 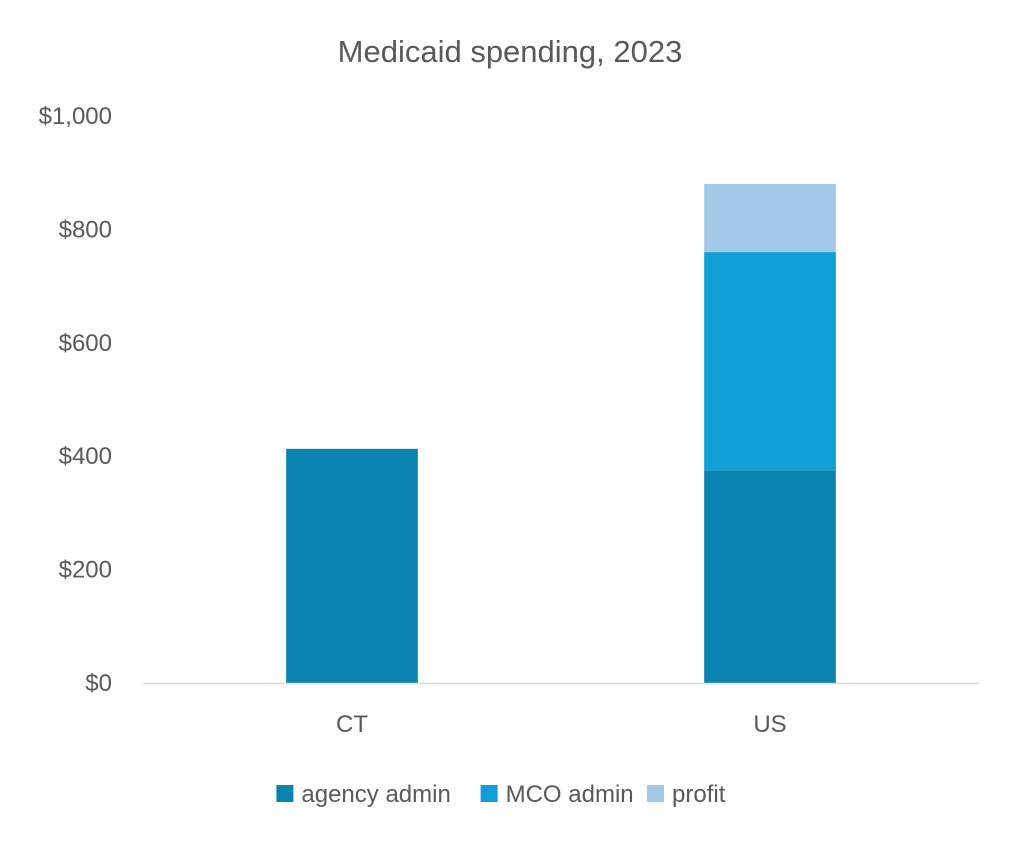 What do you see at coordinates (770, 361) in the screenshot?
I see `bar-us-mco-admin` at bounding box center [770, 361].